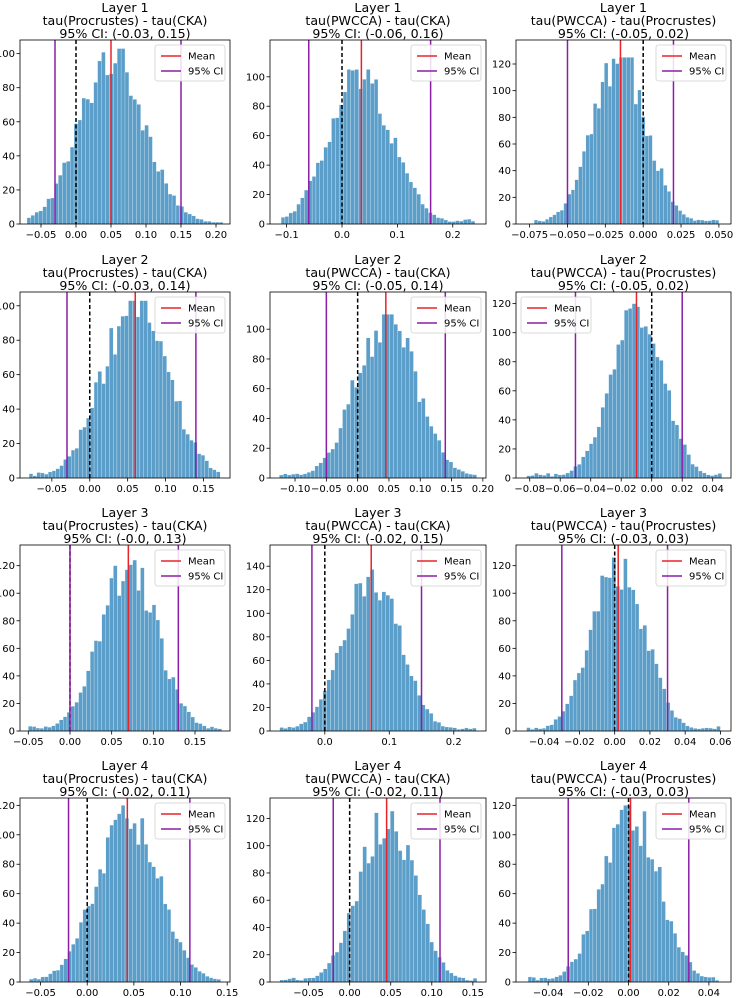 This screenshot has width=736, height=998. What do you see at coordinates (295, 489) in the screenshot?
I see `x-tick-label: −0.10` at bounding box center [295, 489].